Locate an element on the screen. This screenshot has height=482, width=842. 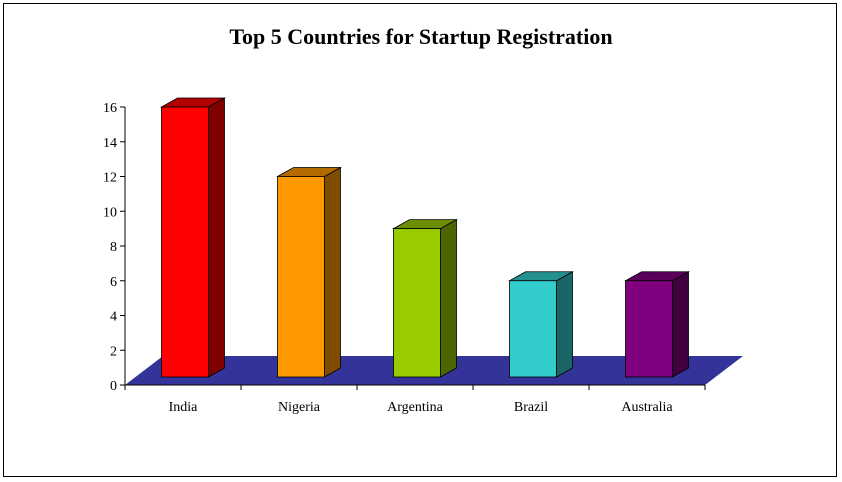
y-tick-label: 0 is located at coordinates (113, 386).